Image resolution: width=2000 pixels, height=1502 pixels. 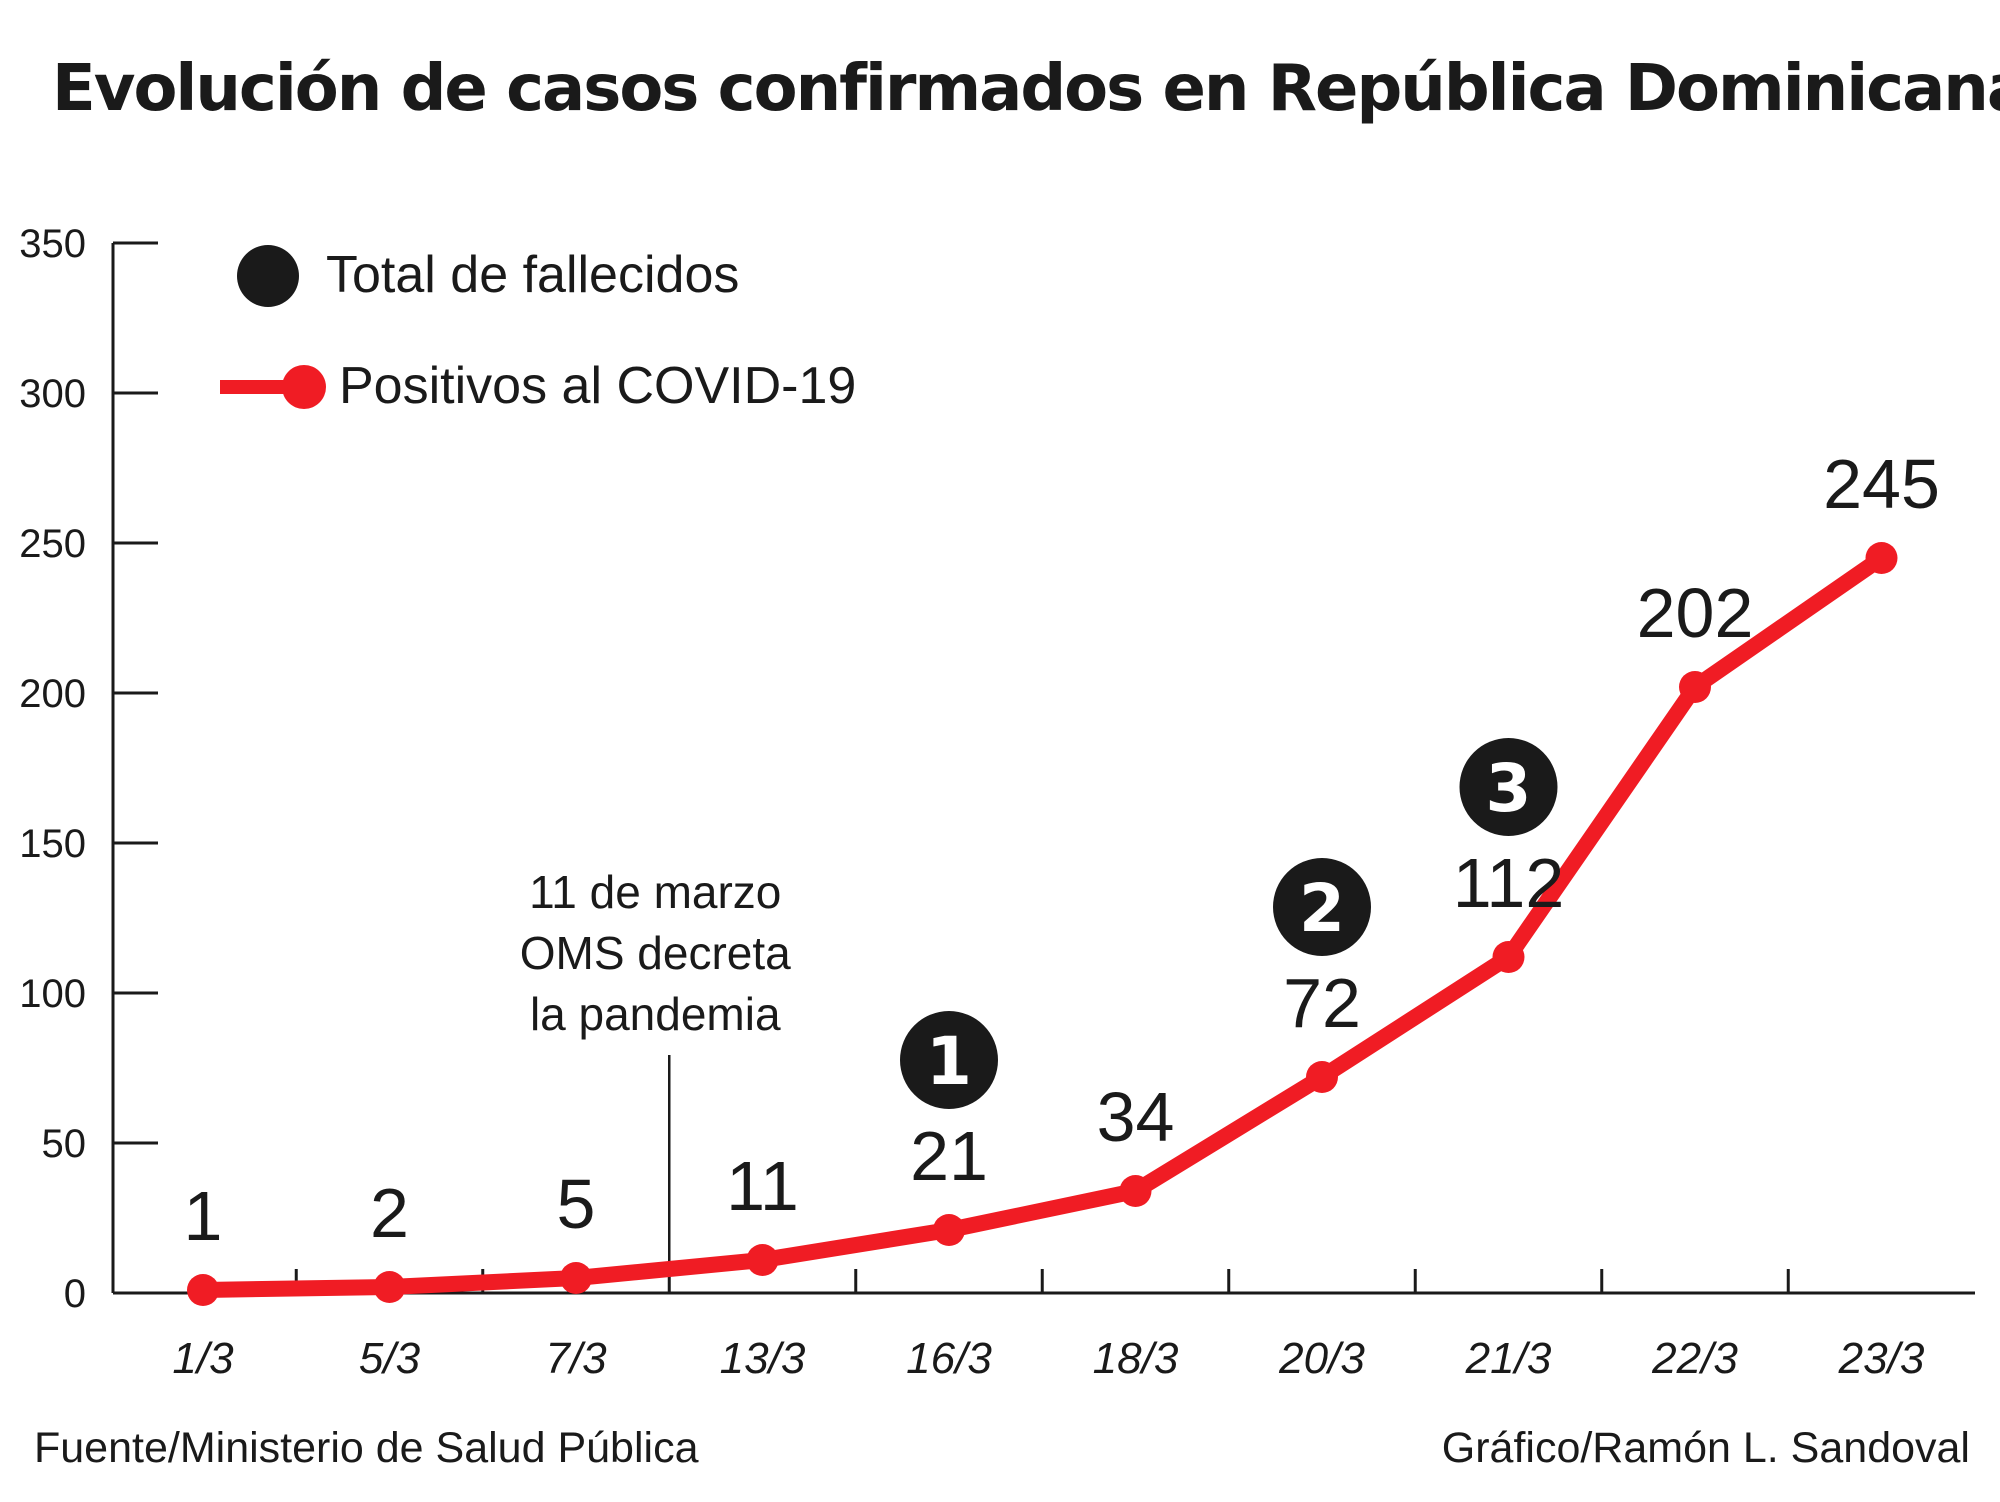 I want to click on death-count-label: 1, so click(x=949, y=1061).